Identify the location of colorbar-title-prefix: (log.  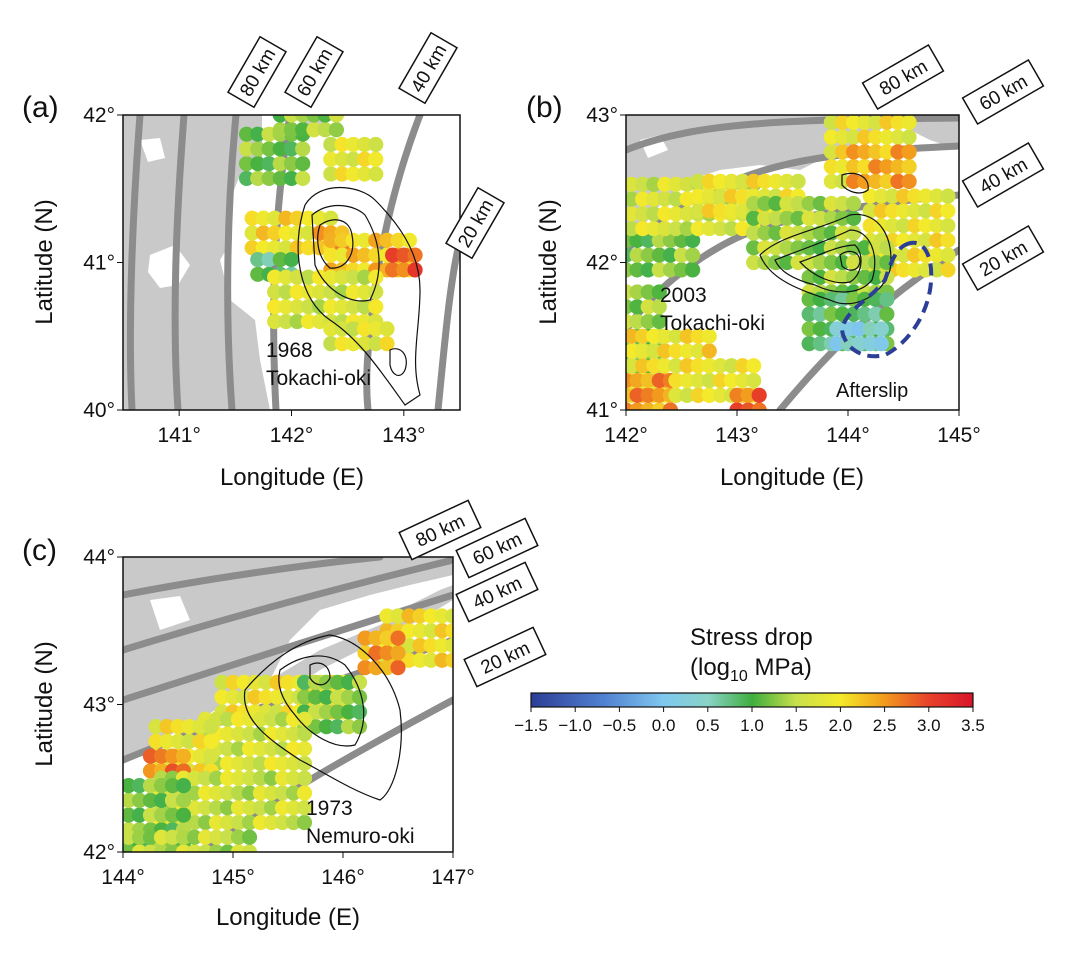
(710, 667).